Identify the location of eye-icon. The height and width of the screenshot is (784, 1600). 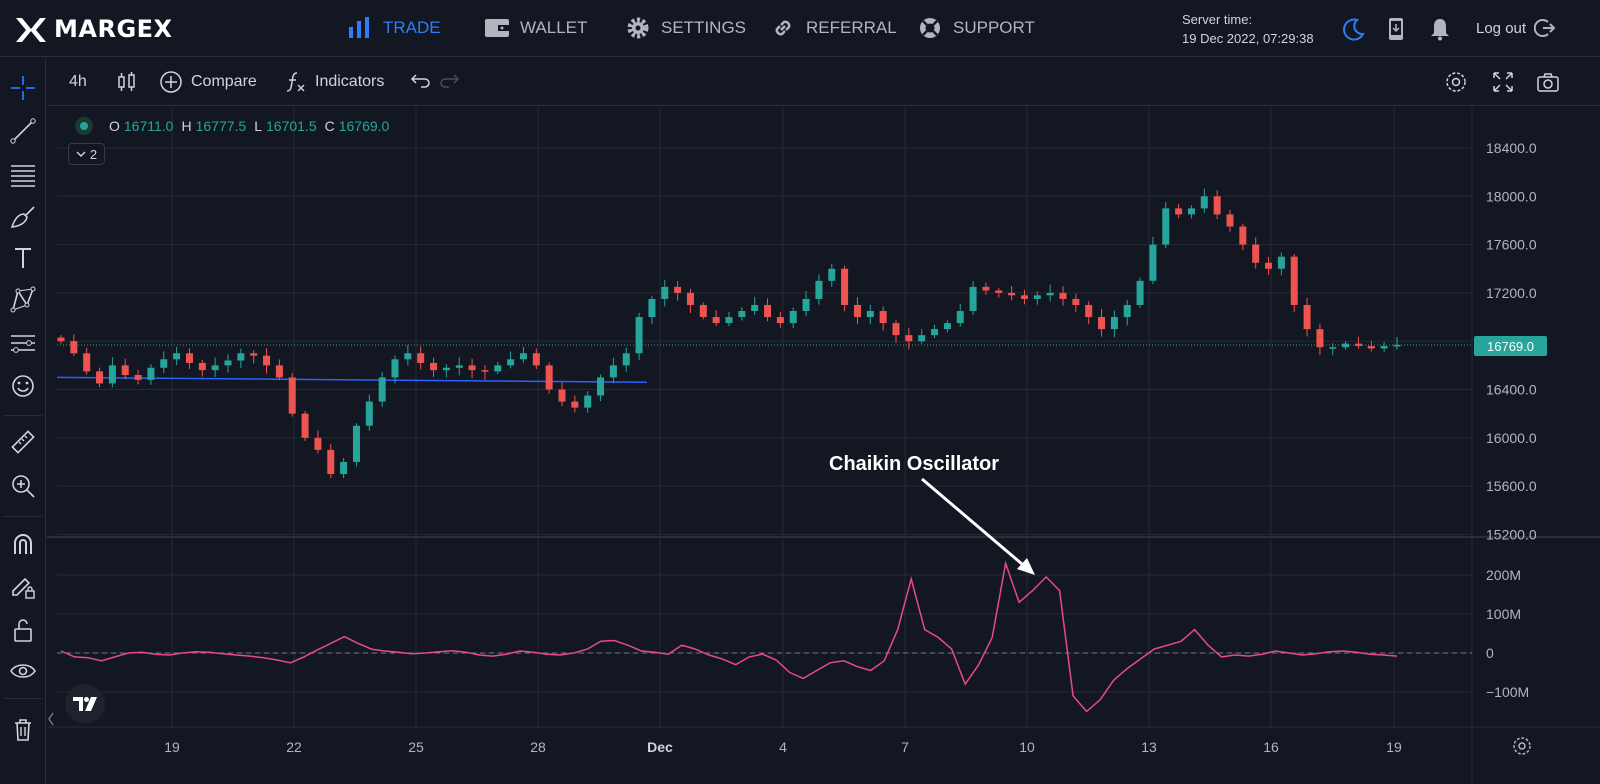
(23, 671).